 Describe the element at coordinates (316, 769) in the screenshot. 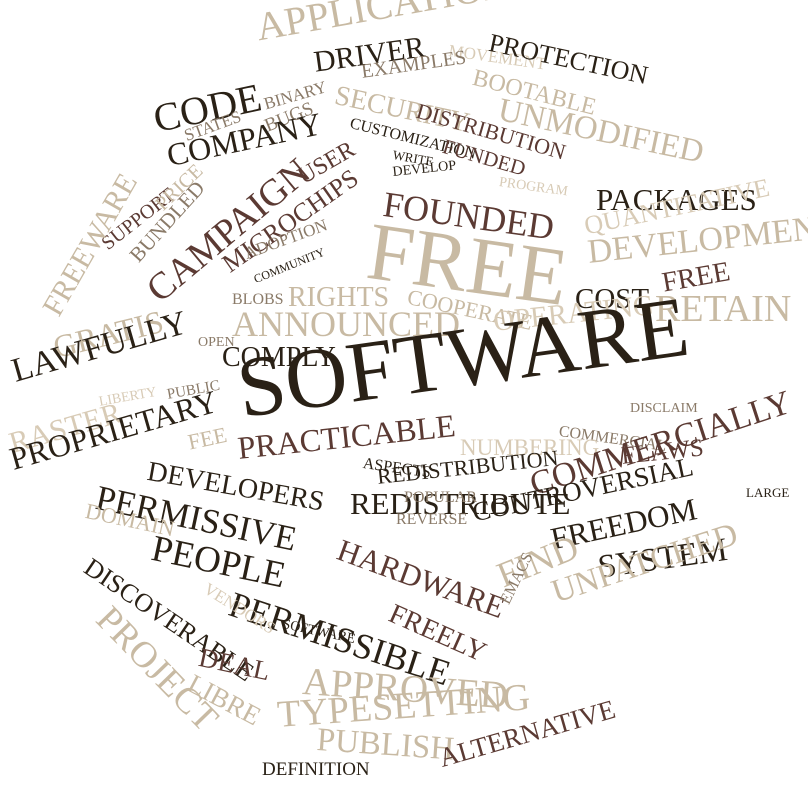

I see `cloud-word: DEFINITION` at that location.